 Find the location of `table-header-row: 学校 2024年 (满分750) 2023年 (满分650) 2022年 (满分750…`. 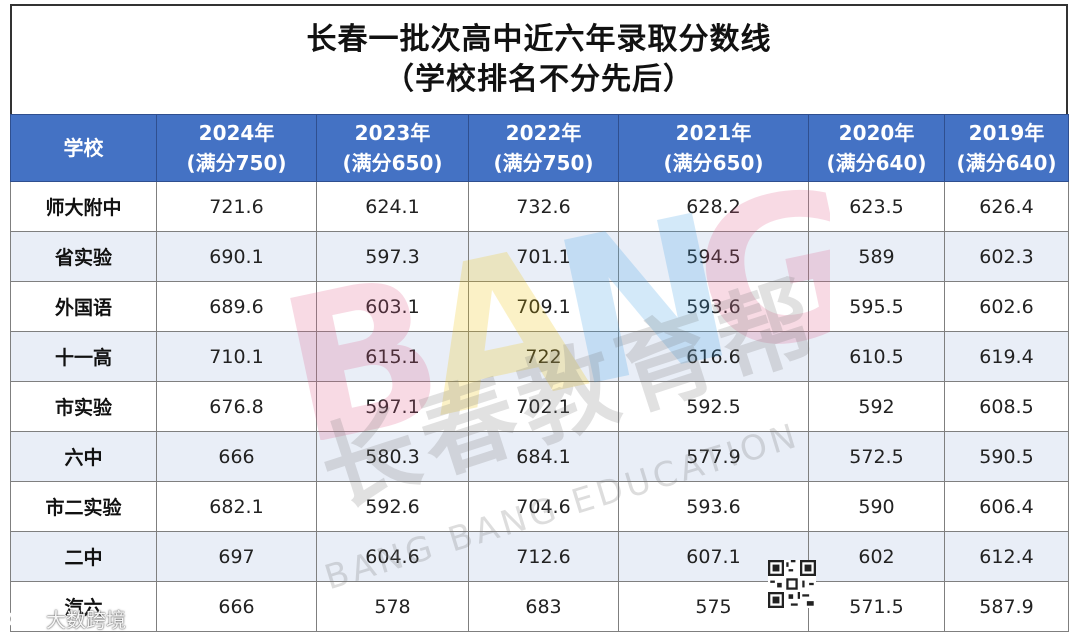

table-header-row: 学校 2024年 (满分750) 2023年 (满分650) 2022年 (满分750… is located at coordinates (539, 148).